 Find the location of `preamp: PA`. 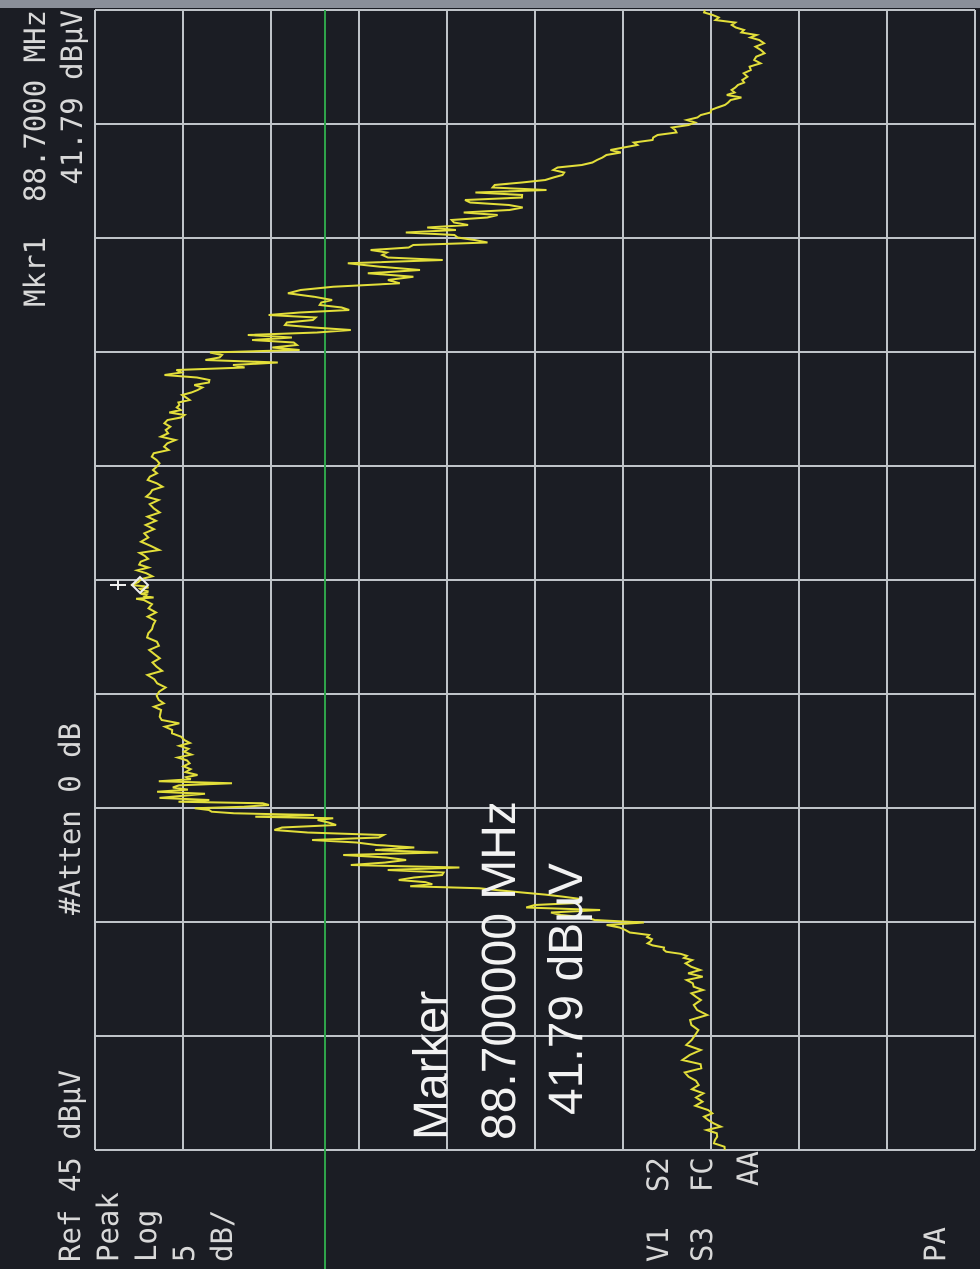

preamp: PA is located at coordinates (935, 1244).